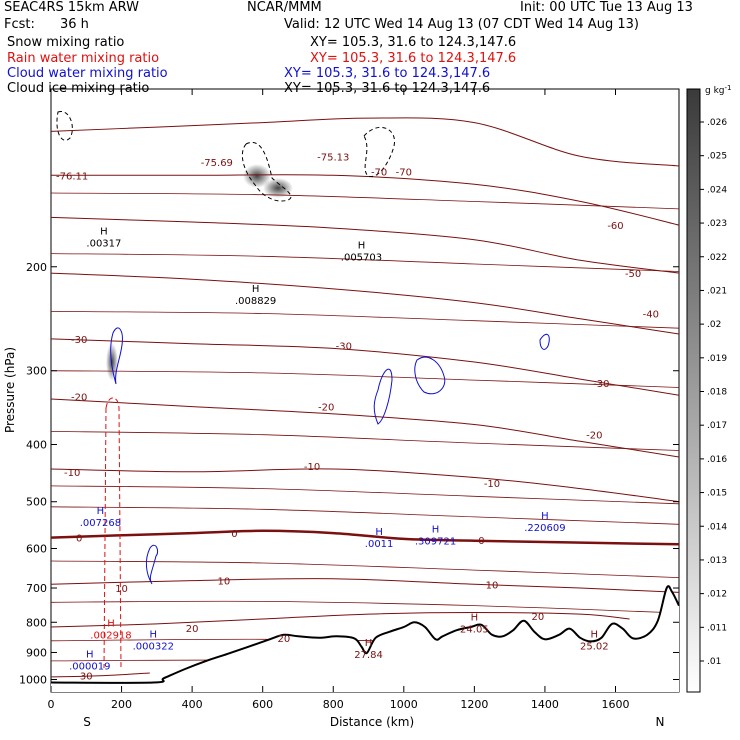 This screenshot has width=740, height=740. I want to click on init-time: Init: 00 UTC Tue 13 Aug 13, so click(606, 7).